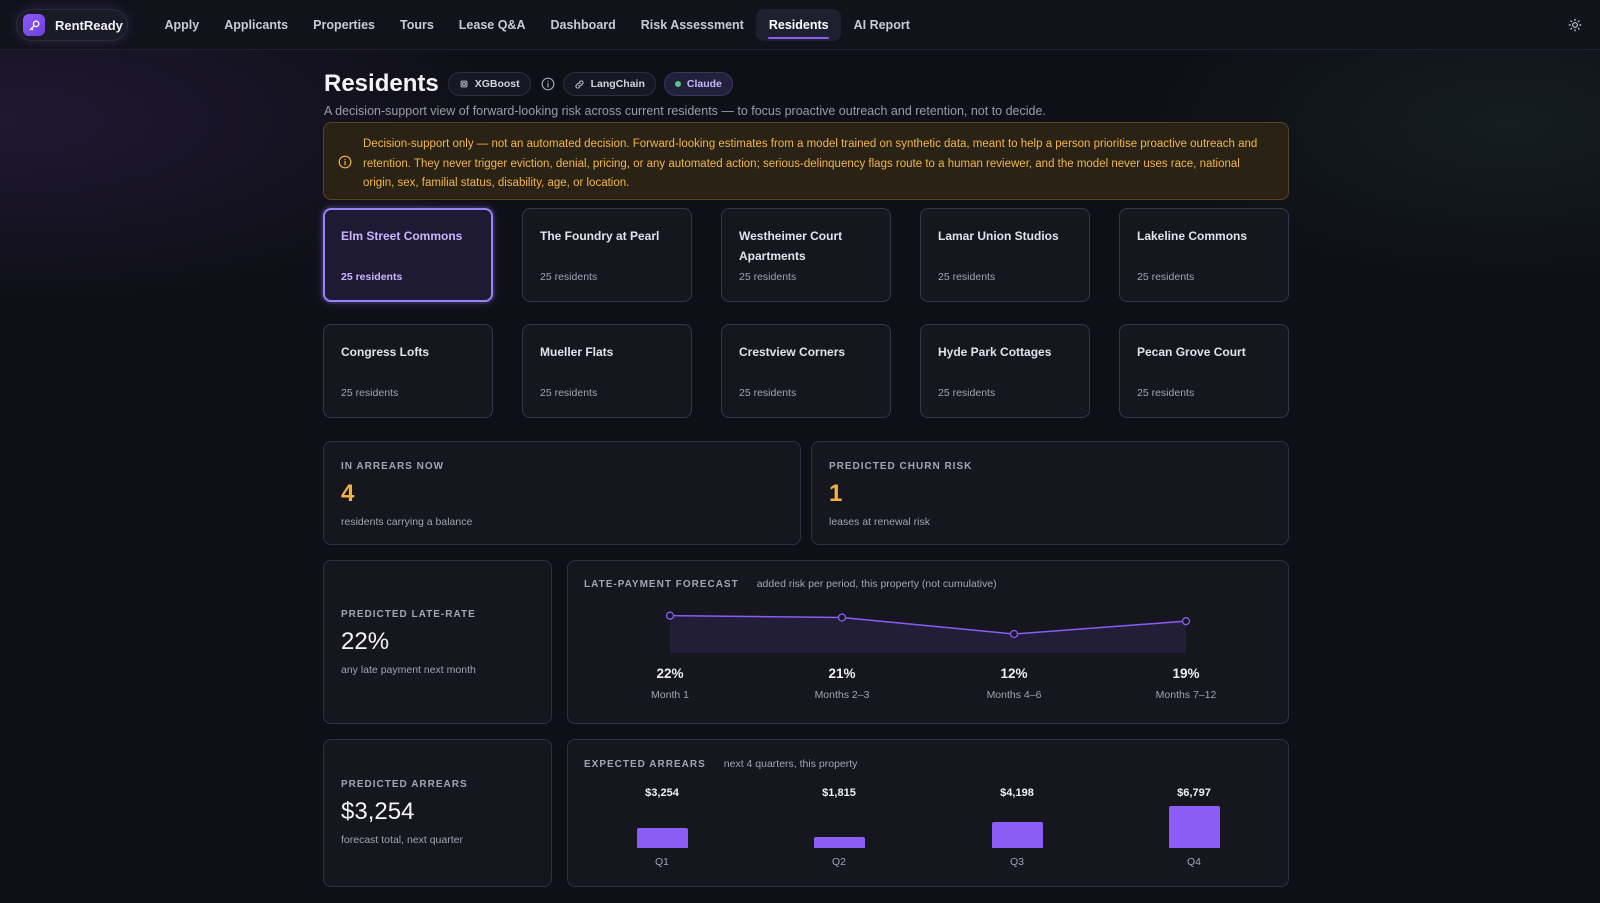 The height and width of the screenshot is (903, 1600). What do you see at coordinates (677, 84) in the screenshot?
I see `status-dot-icon` at bounding box center [677, 84].